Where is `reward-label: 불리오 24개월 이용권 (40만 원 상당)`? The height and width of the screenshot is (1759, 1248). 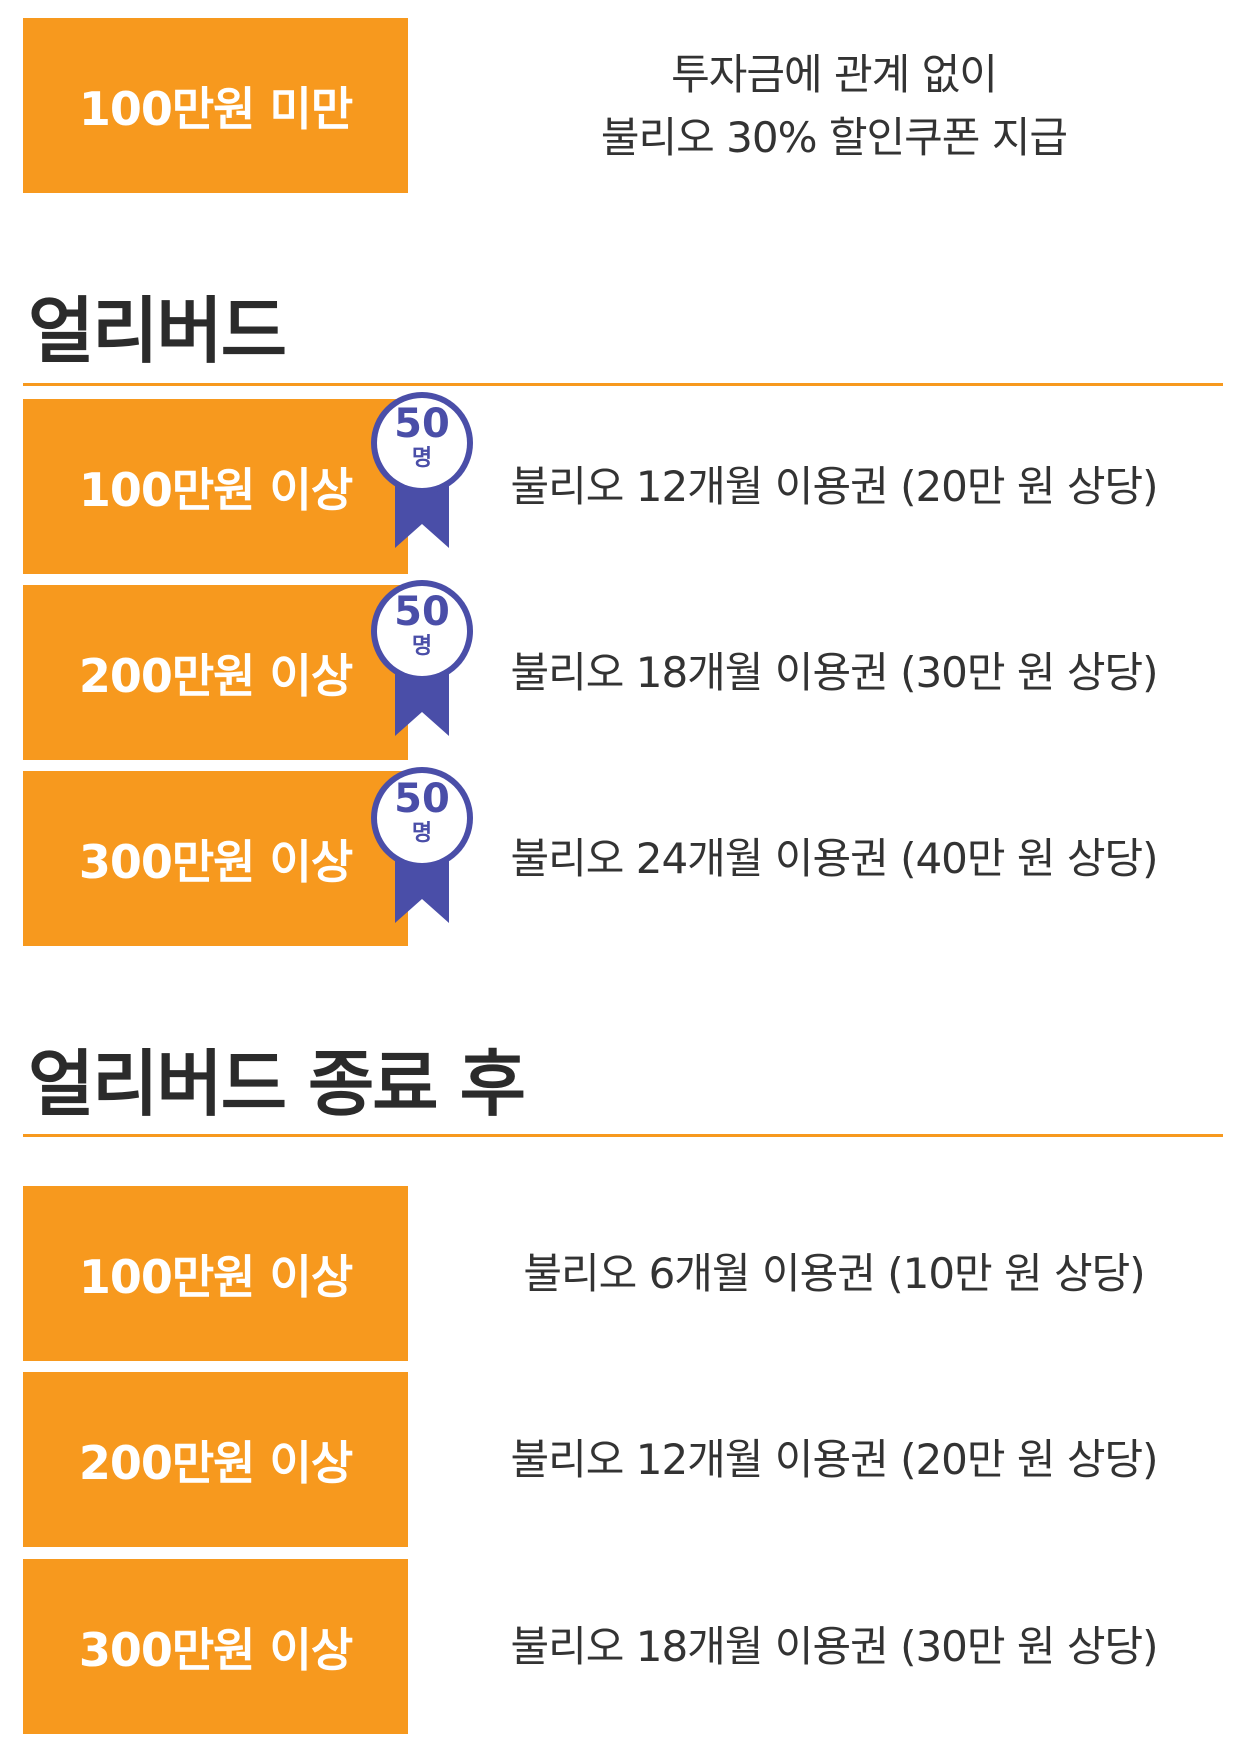
reward-label: 불리오 24개월 이용권 (40만 원 상당) is located at coordinates (834, 858).